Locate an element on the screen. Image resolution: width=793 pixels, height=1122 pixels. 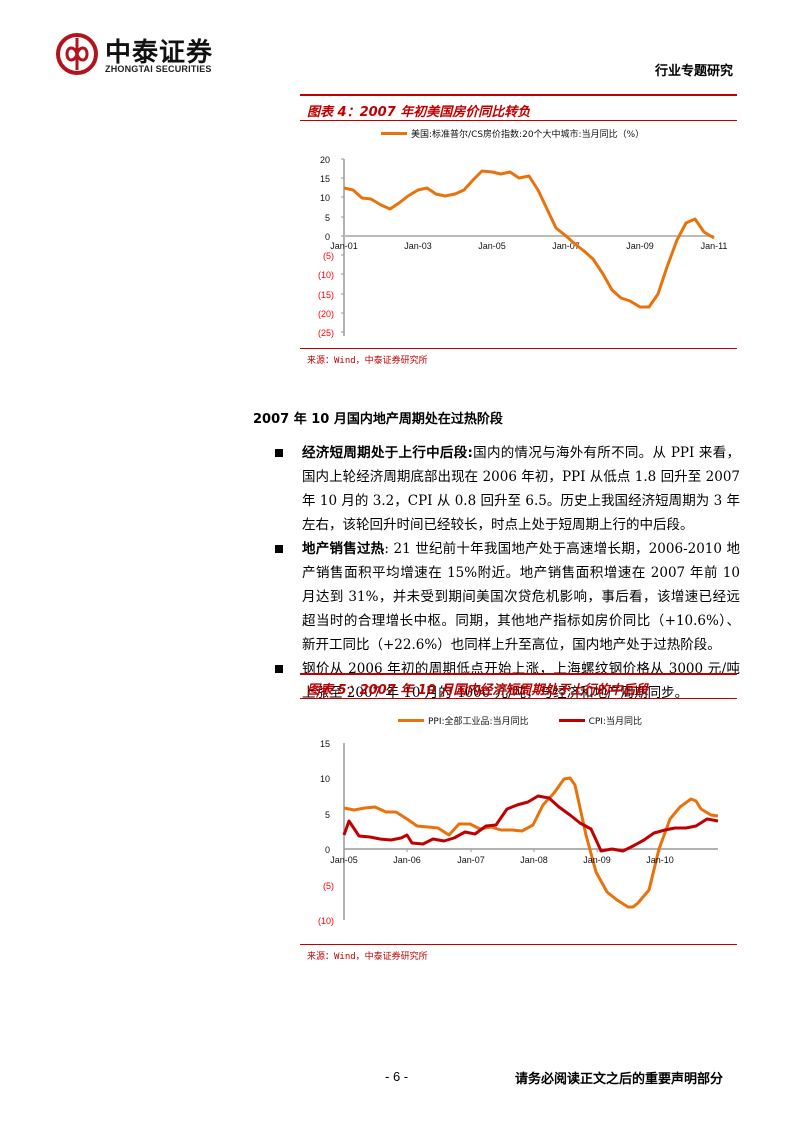
page-number: - 6 - is located at coordinates (397, 1076).